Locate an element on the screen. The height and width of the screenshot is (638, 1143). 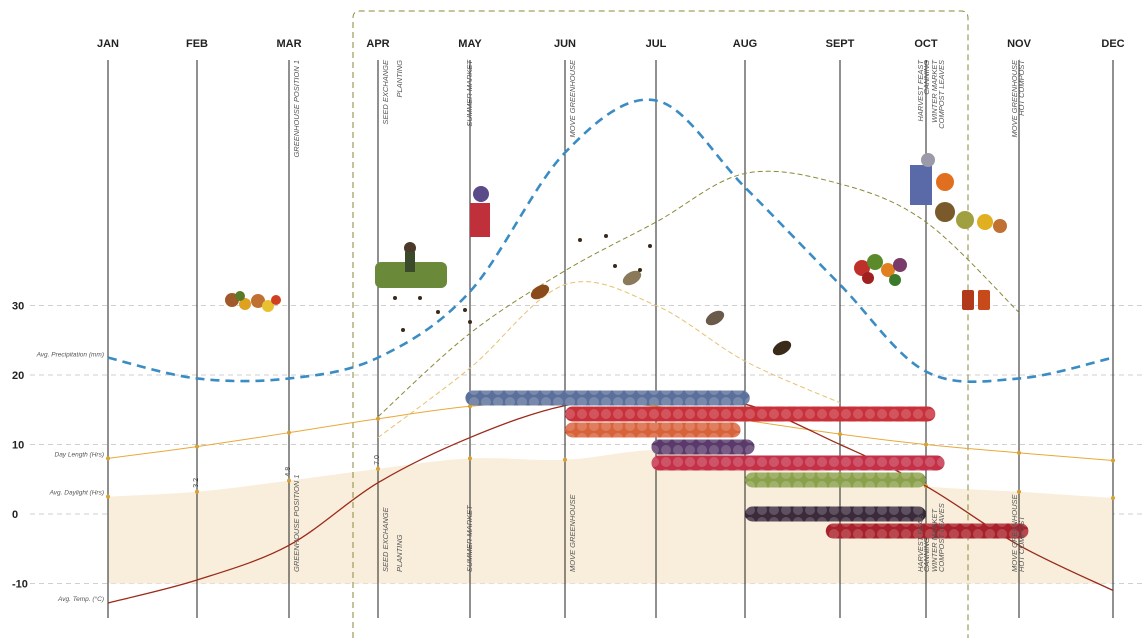
event-label-bottom: CANNING is located at coordinates (926, 554).